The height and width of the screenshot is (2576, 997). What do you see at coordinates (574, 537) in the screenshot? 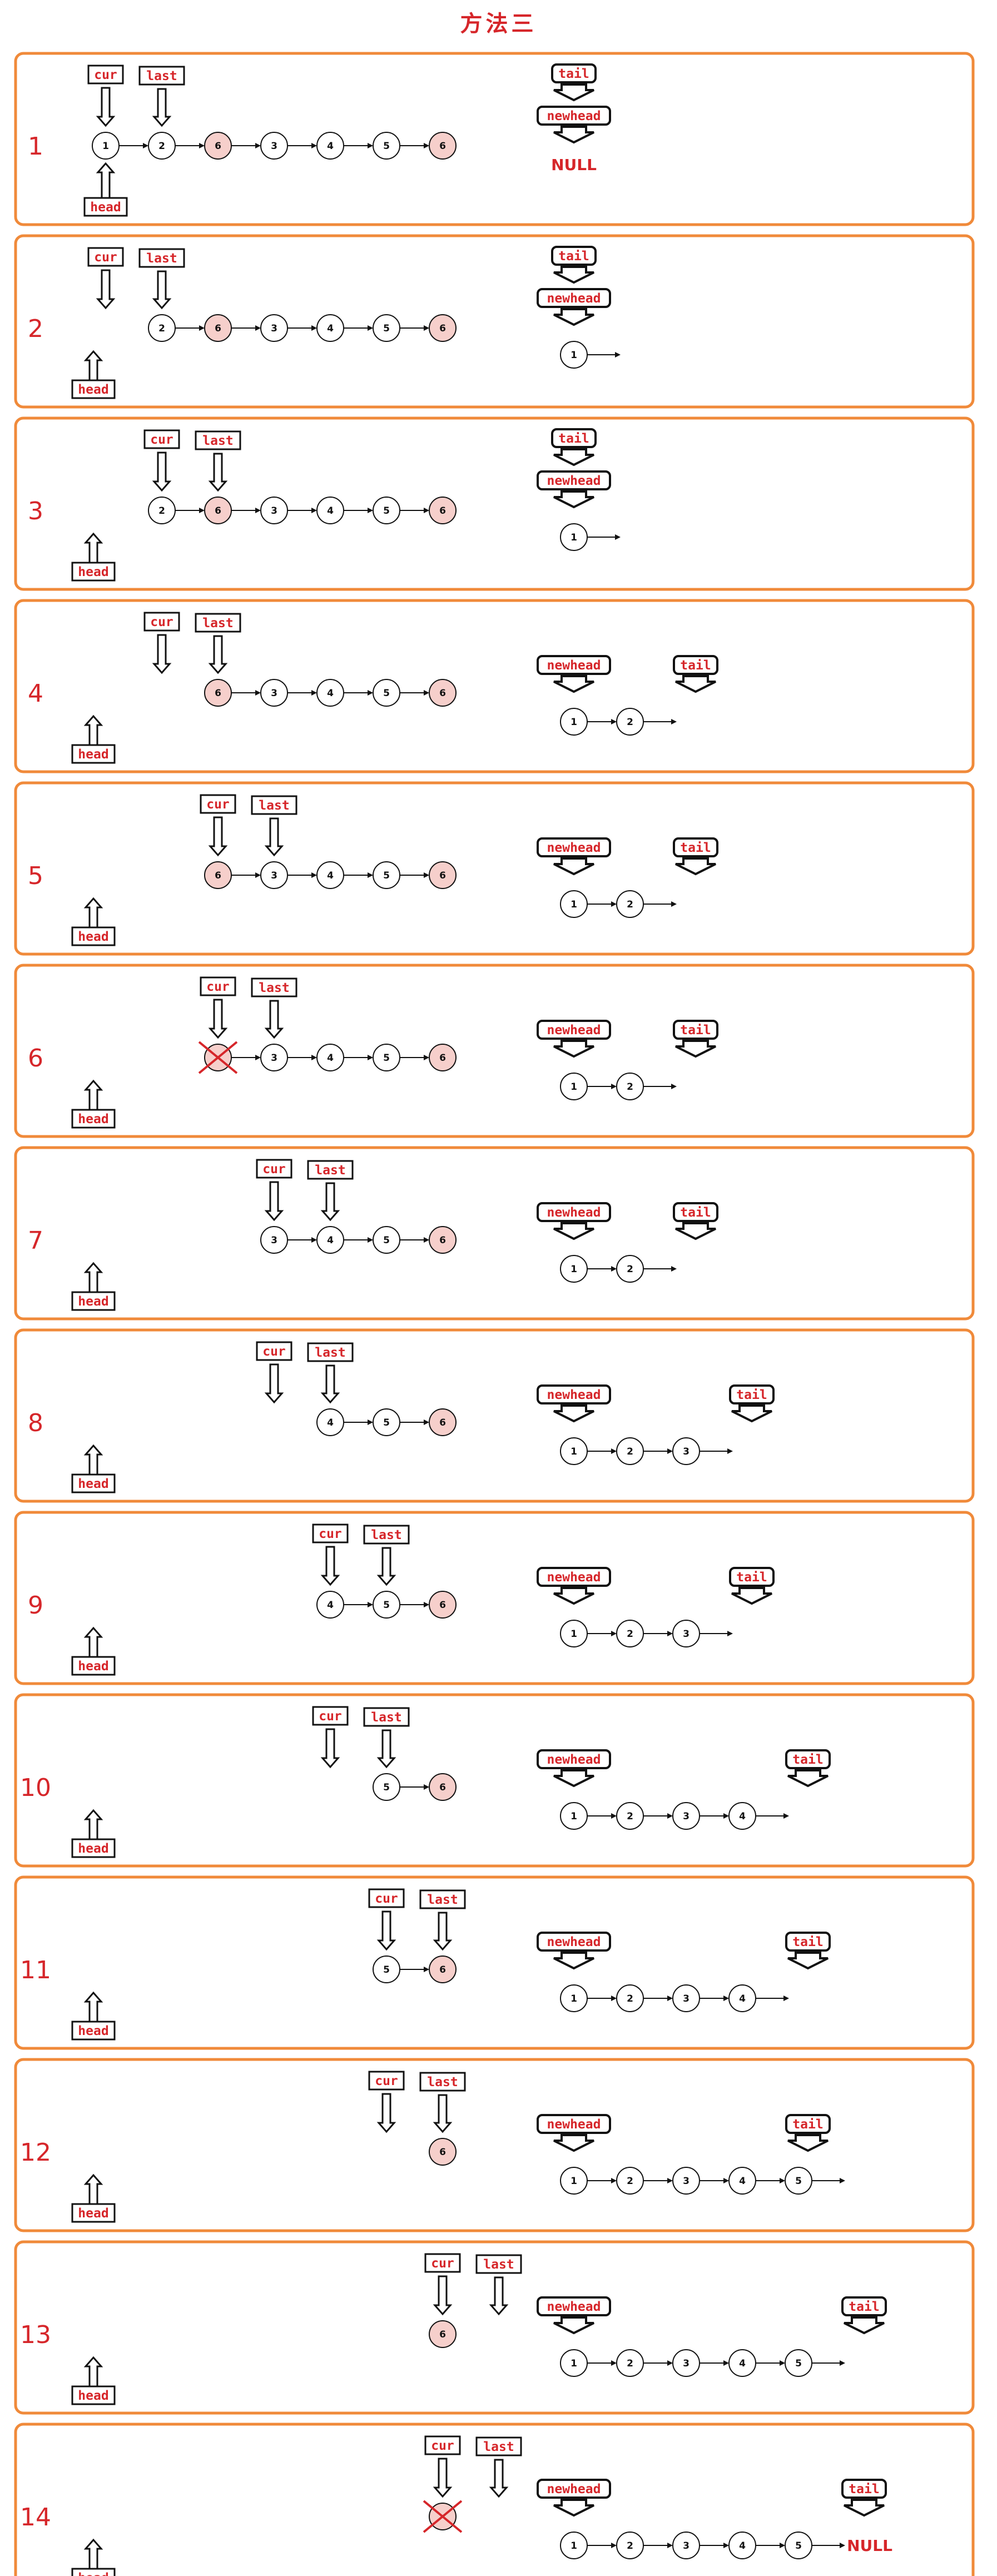
I see `new-node-value: 1` at bounding box center [574, 537].